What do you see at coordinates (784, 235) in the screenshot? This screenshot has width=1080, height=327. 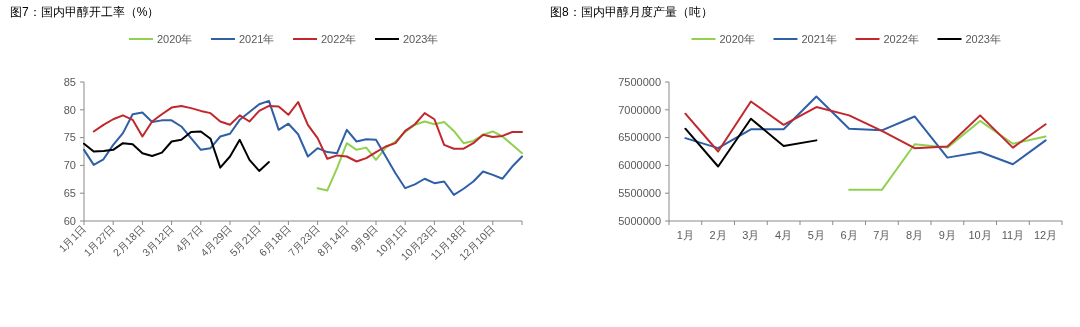 I see `x-tick-label: 4月` at bounding box center [784, 235].